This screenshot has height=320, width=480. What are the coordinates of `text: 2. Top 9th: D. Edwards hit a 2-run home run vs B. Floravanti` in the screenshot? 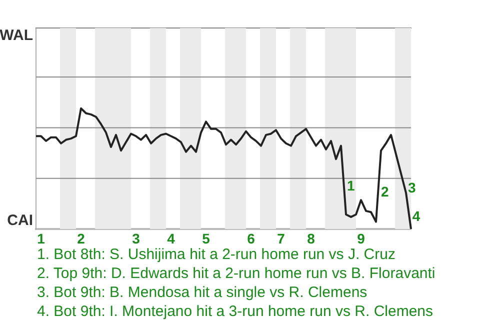 It's located at (236, 273).